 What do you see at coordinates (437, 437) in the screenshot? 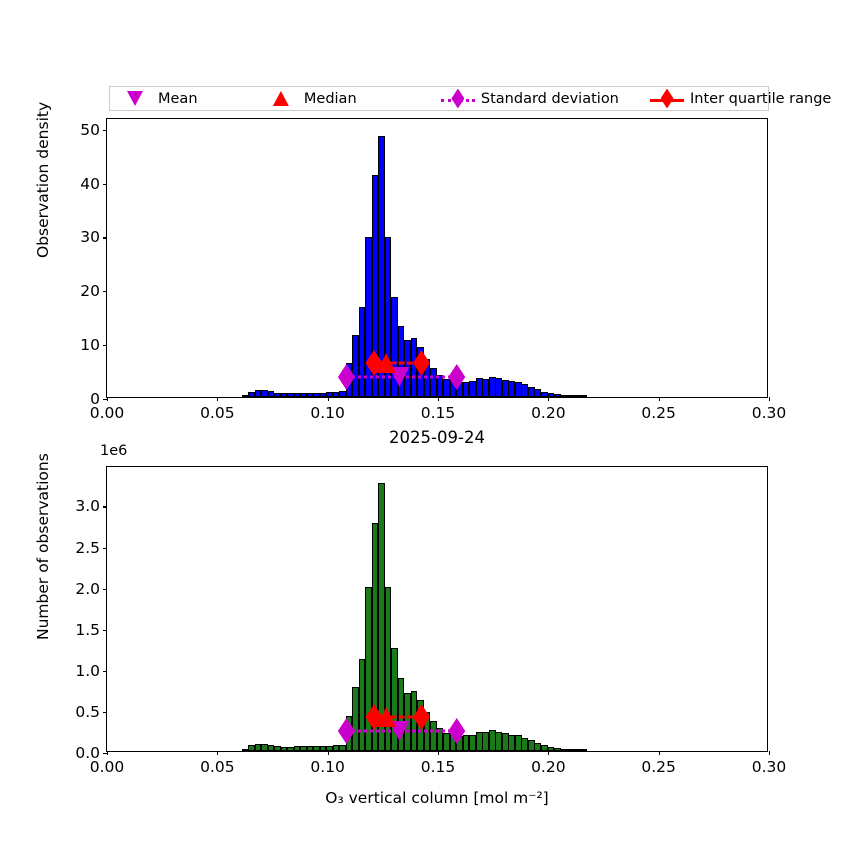
I see `chart-title: 2025-09-24` at bounding box center [437, 437].